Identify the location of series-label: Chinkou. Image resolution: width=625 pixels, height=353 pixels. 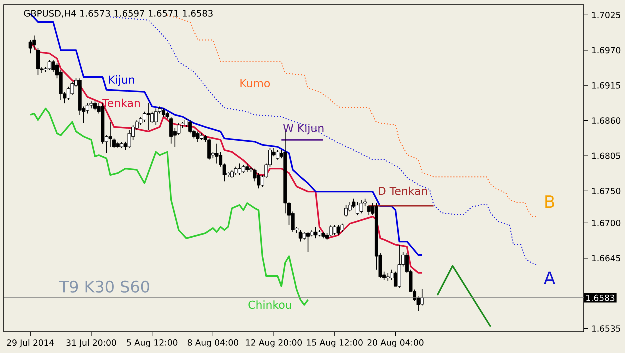
(270, 305).